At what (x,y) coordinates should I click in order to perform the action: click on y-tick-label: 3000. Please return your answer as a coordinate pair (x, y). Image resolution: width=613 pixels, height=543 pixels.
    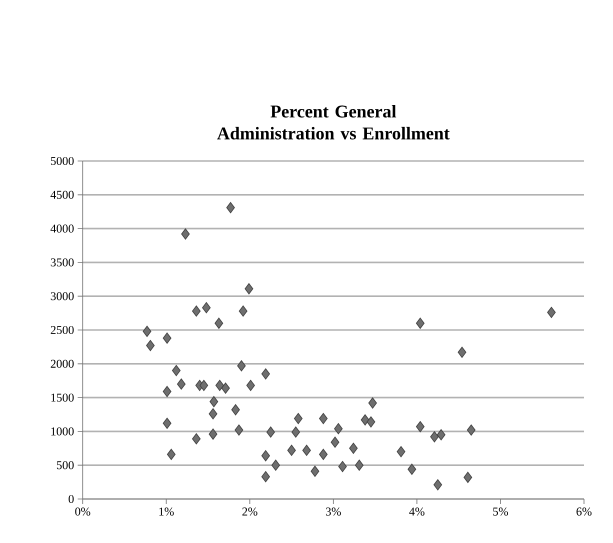
    Looking at the image, I should click on (62, 296).